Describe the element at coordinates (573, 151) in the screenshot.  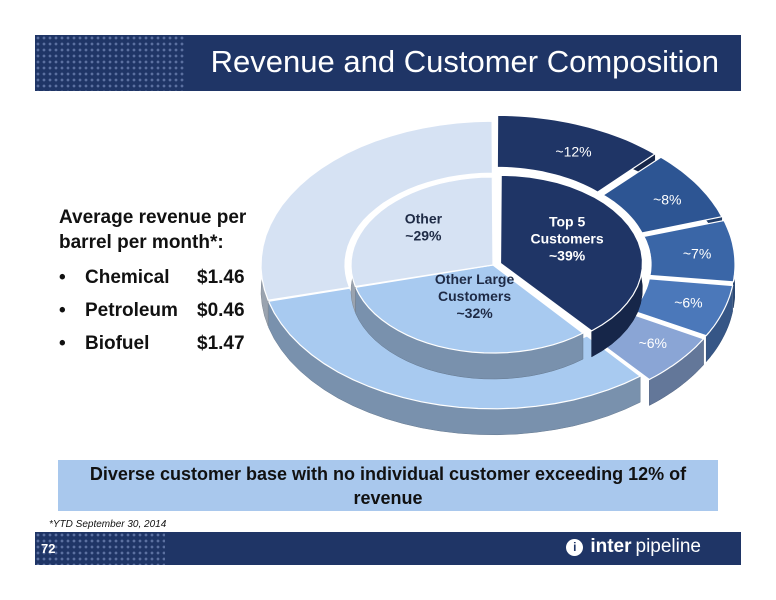
I see `outer-slice-label: ~12%` at that location.